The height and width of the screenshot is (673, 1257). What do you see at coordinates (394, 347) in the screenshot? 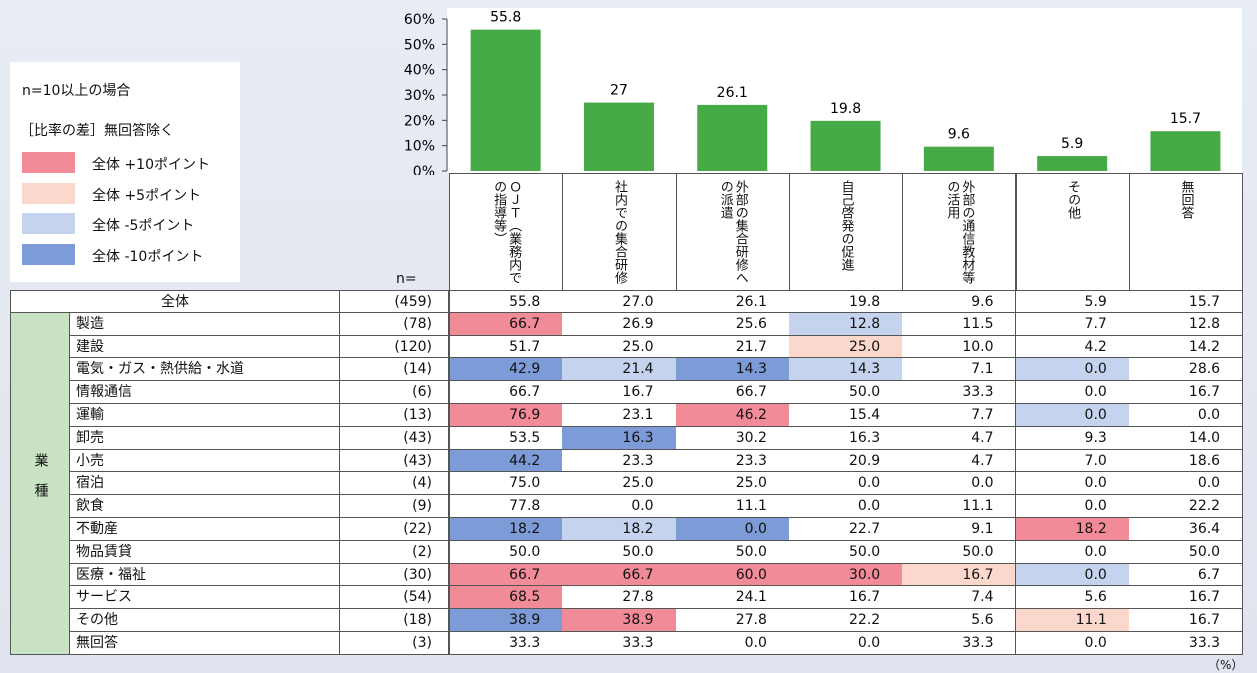
I see `row-n: (120)` at bounding box center [394, 347].